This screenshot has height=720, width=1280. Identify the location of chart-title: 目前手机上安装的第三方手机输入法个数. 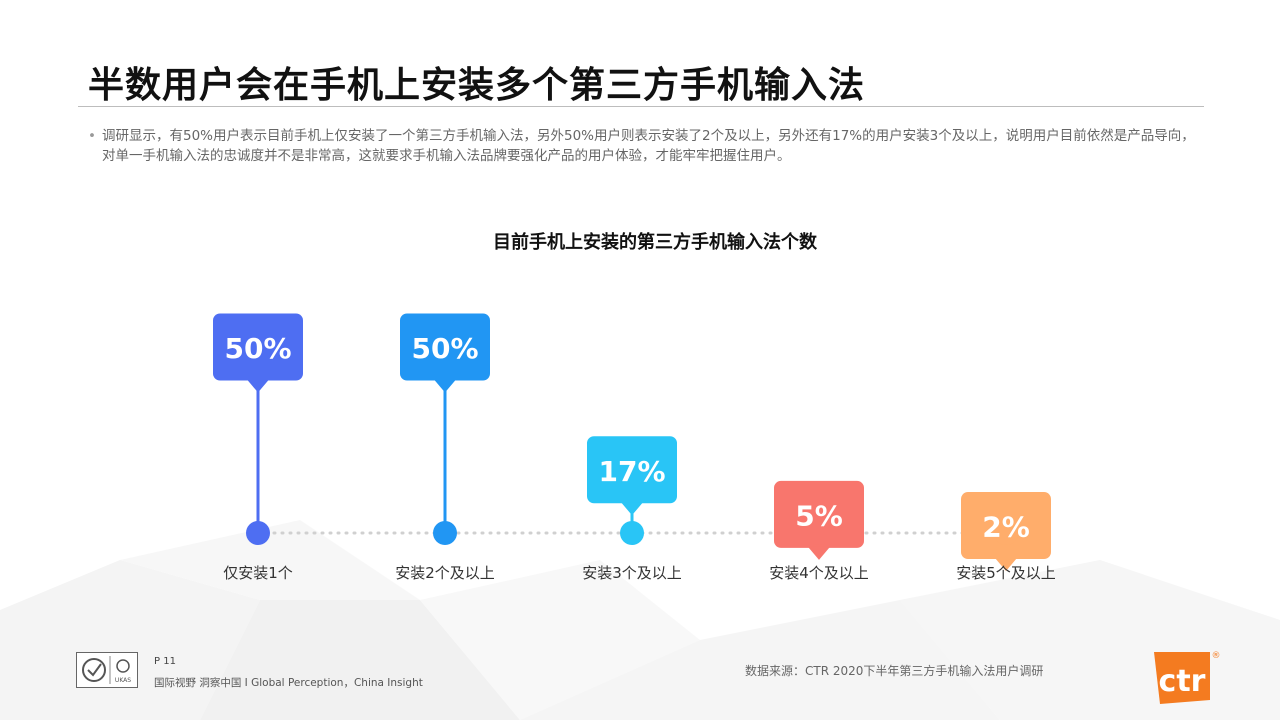
(655, 242).